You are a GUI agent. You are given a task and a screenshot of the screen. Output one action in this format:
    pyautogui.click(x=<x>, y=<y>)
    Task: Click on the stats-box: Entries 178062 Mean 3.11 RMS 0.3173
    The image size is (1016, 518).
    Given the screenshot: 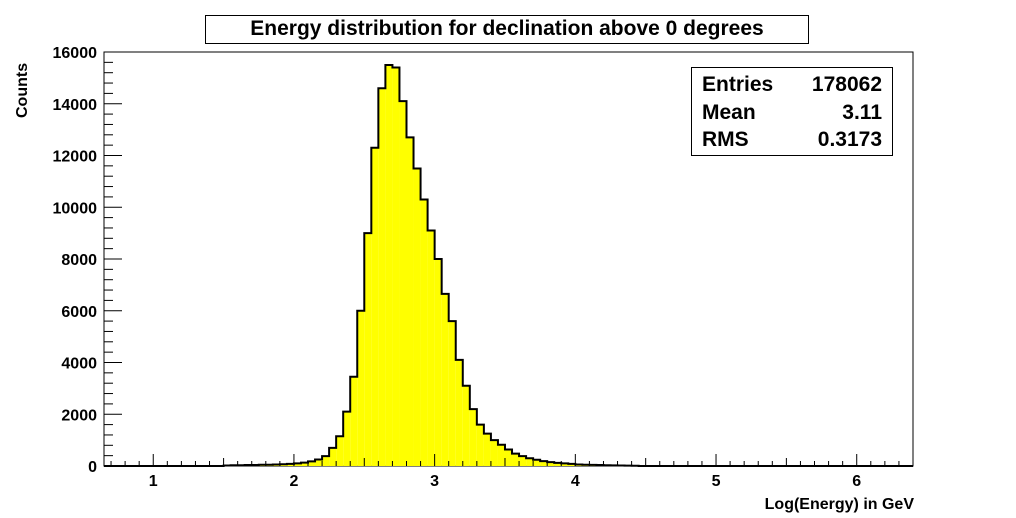 What is the action you would take?
    pyautogui.click(x=792, y=111)
    